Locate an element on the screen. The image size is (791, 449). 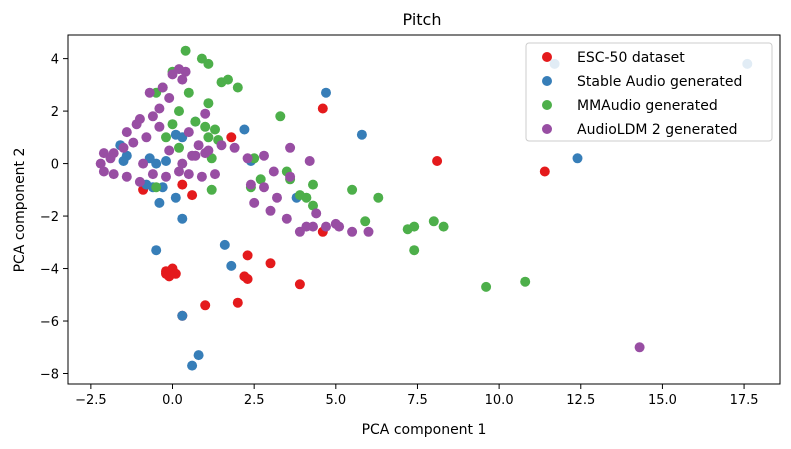
y-tick-label: 0 is located at coordinates (55, 165).